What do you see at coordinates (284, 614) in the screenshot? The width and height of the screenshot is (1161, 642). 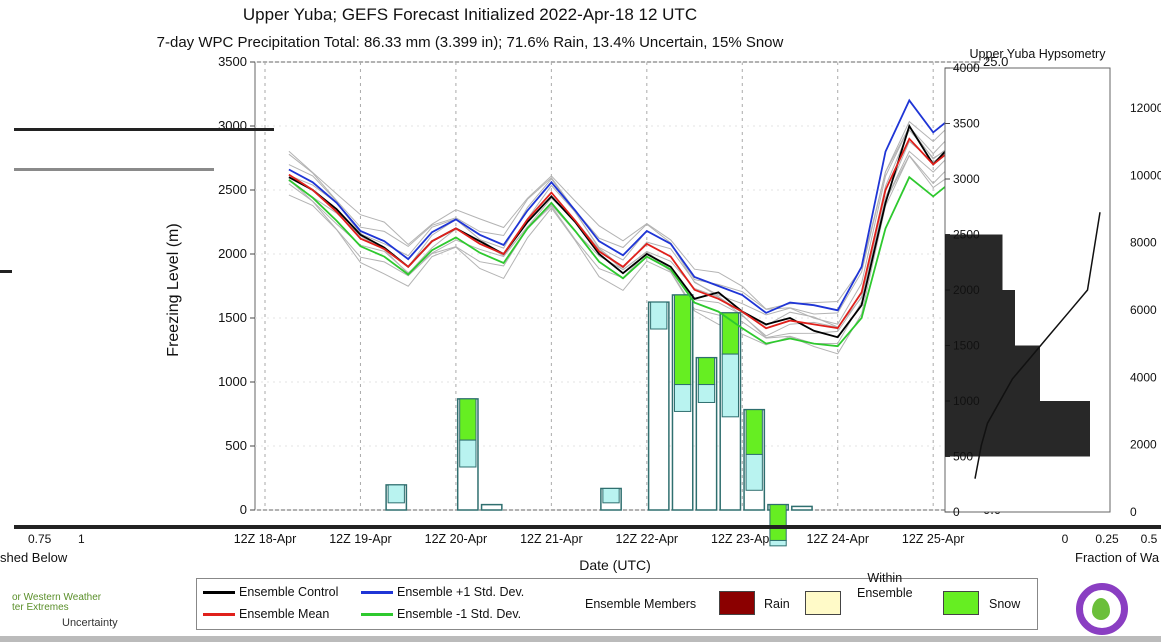 I see `legend-mean-label: Ensemble Mean` at bounding box center [284, 614].